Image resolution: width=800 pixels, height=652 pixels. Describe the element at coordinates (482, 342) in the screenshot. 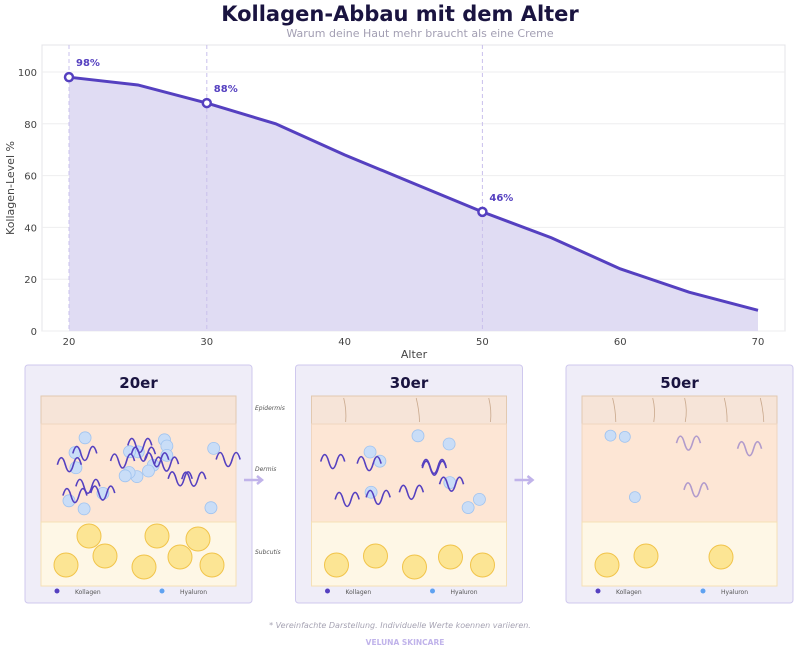

I see `x-tick-label: 50` at that location.